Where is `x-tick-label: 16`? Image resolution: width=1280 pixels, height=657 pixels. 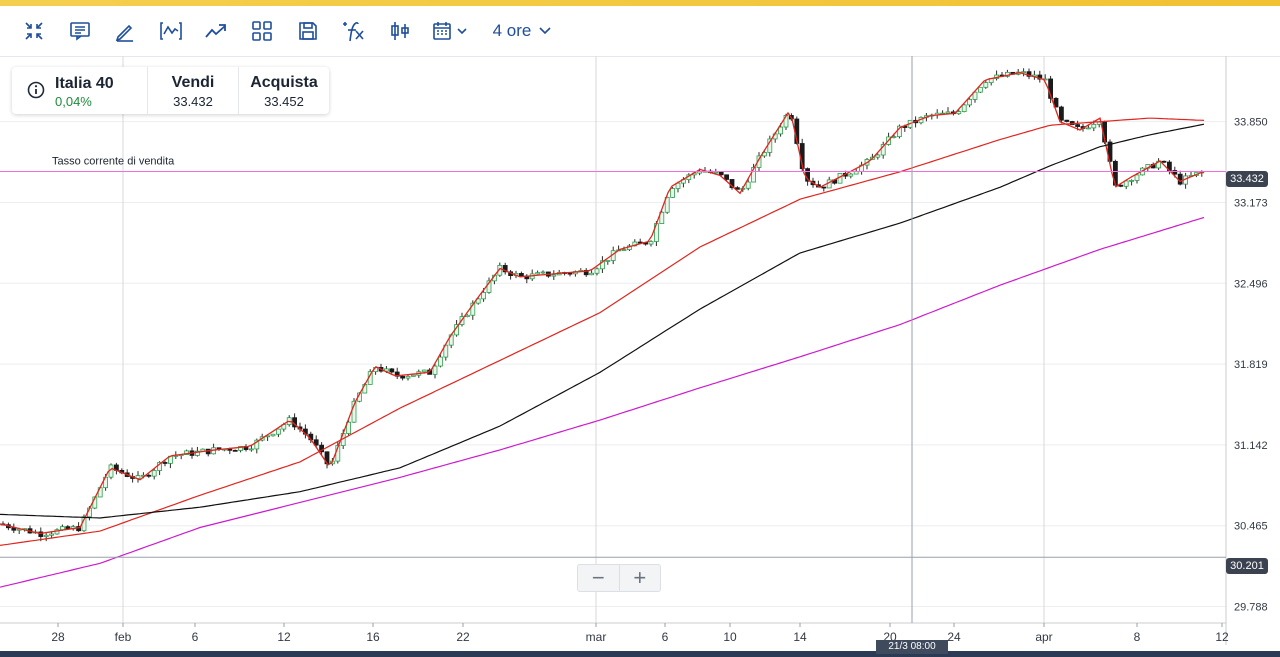 x-tick-label: 16 is located at coordinates (373, 637).